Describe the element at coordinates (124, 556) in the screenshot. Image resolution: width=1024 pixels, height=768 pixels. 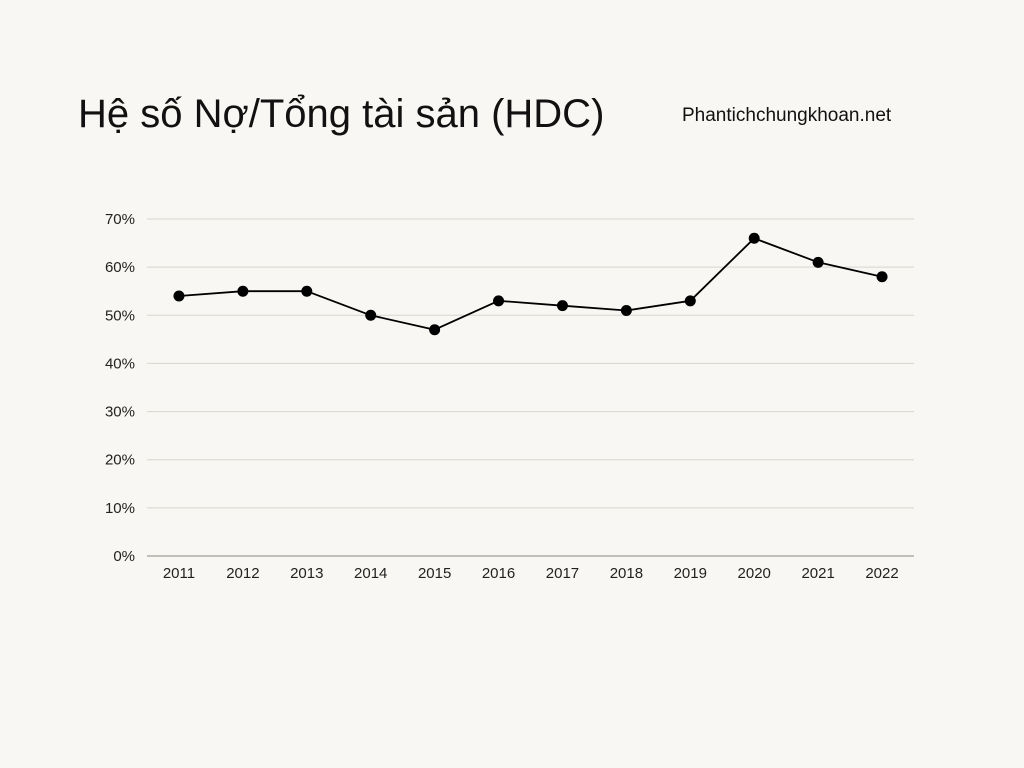
I see `y-tick-label: 0%` at that location.